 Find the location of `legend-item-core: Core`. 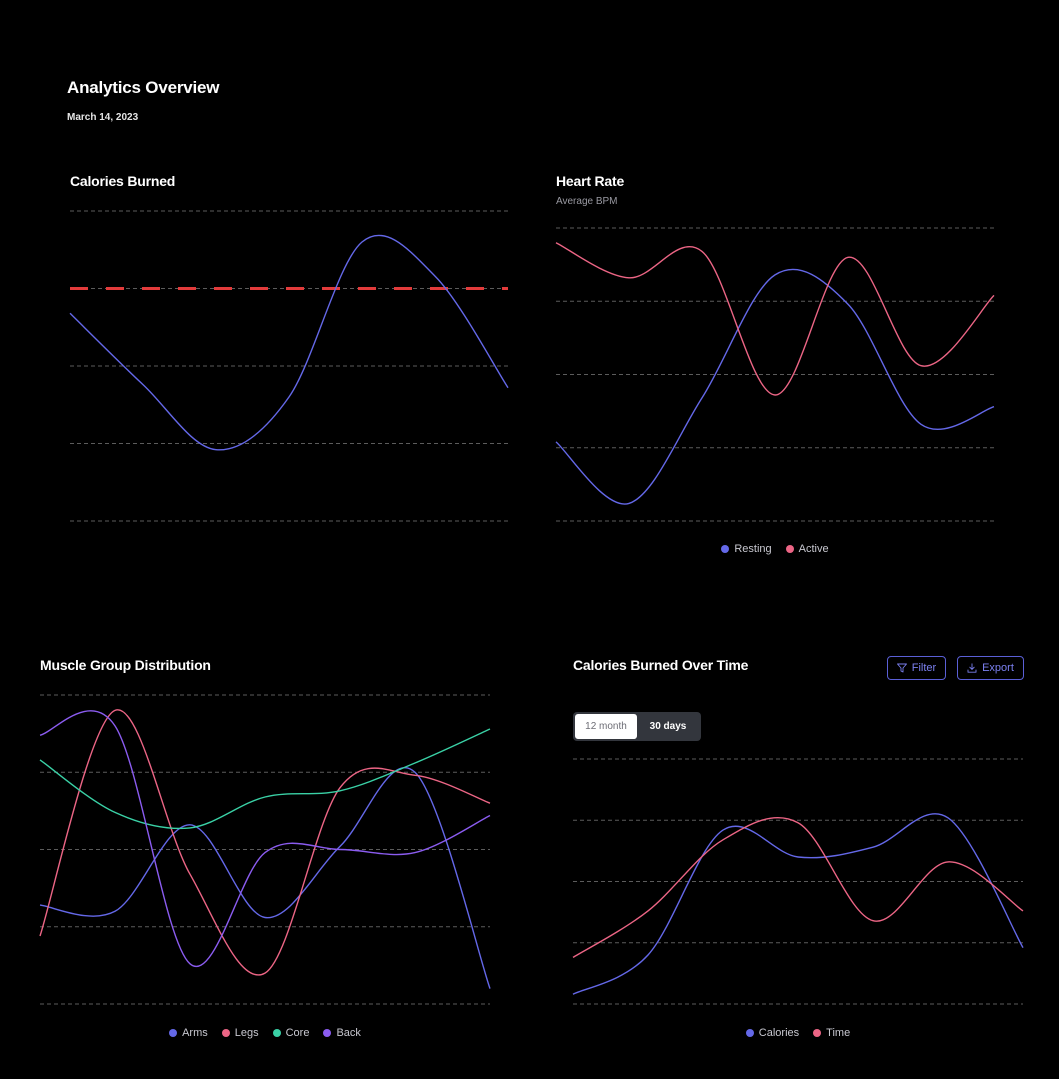

legend-item-core: Core is located at coordinates (291, 1033).